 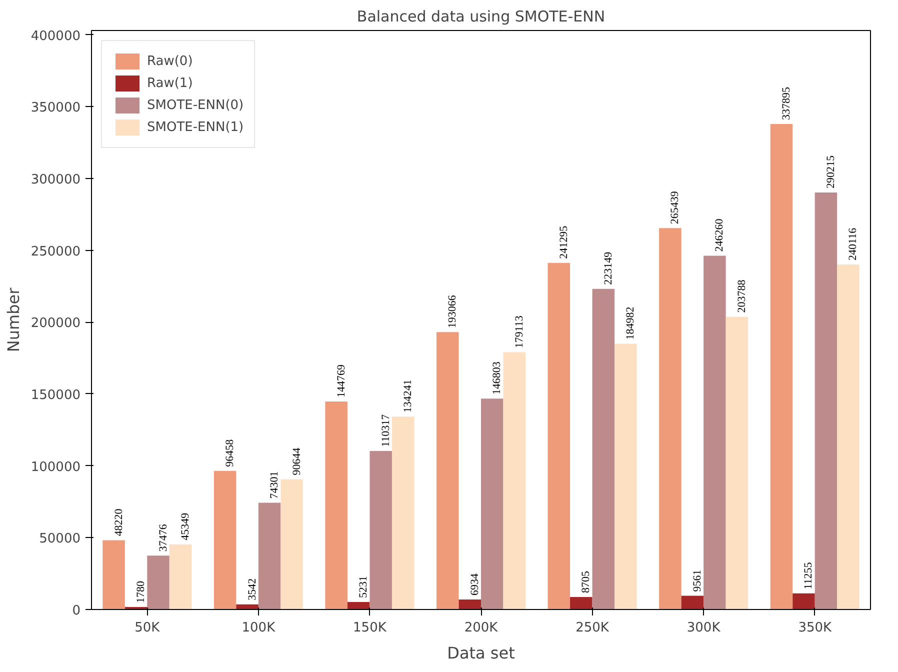 I want to click on data-label: 223149, so click(x=608, y=268).